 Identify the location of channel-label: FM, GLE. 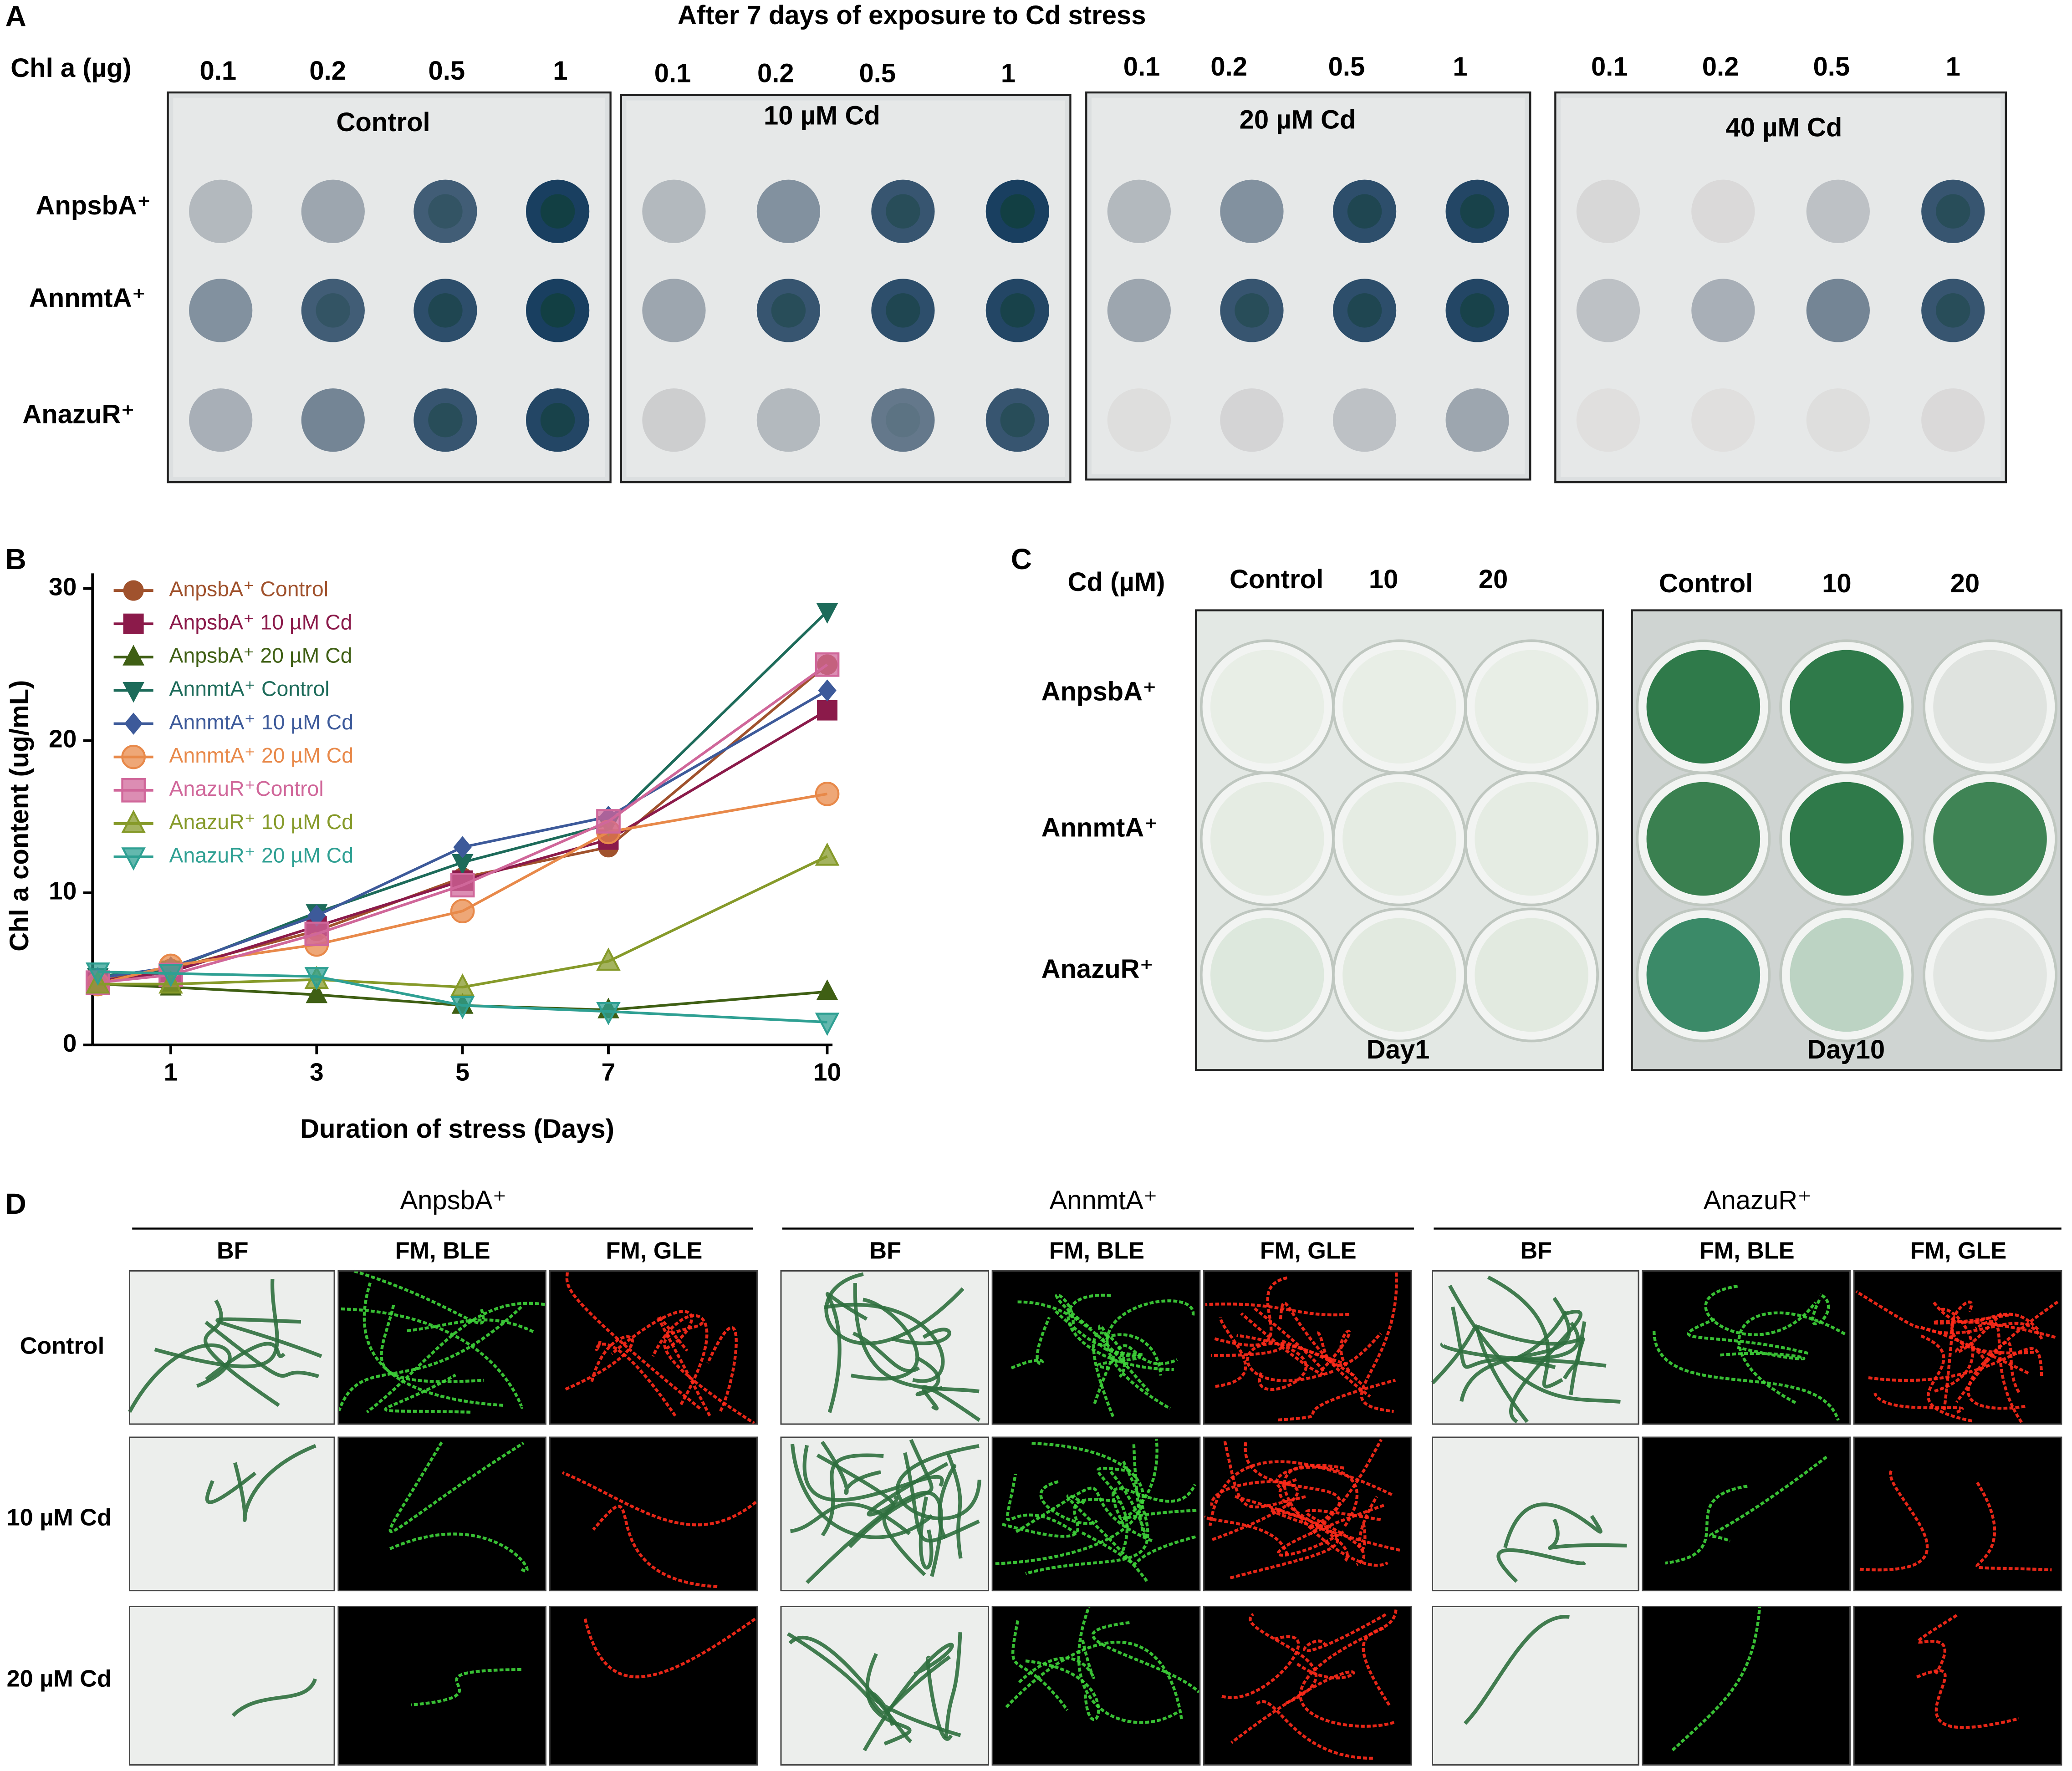
(1958, 1251).